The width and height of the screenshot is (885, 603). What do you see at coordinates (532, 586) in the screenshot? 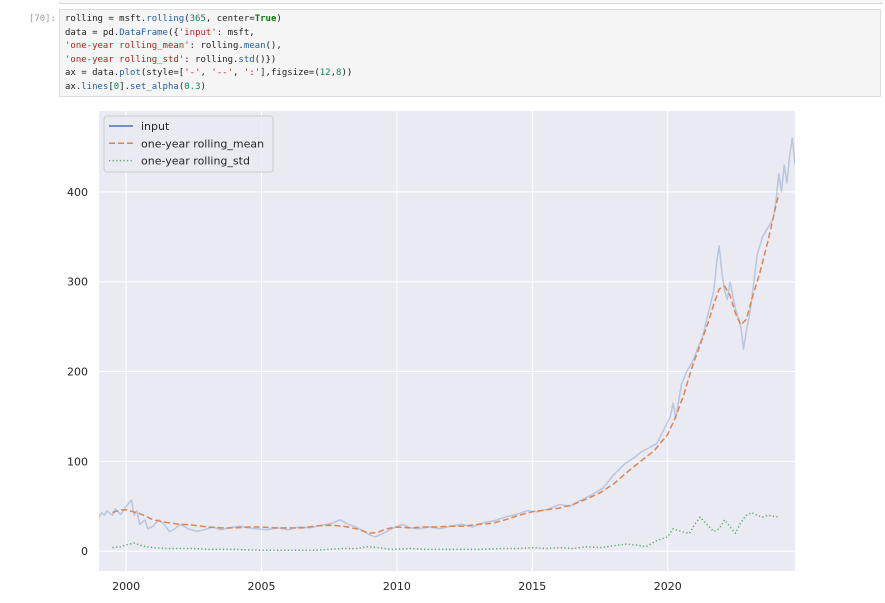
I see `x-tick-label: 2015` at bounding box center [532, 586].